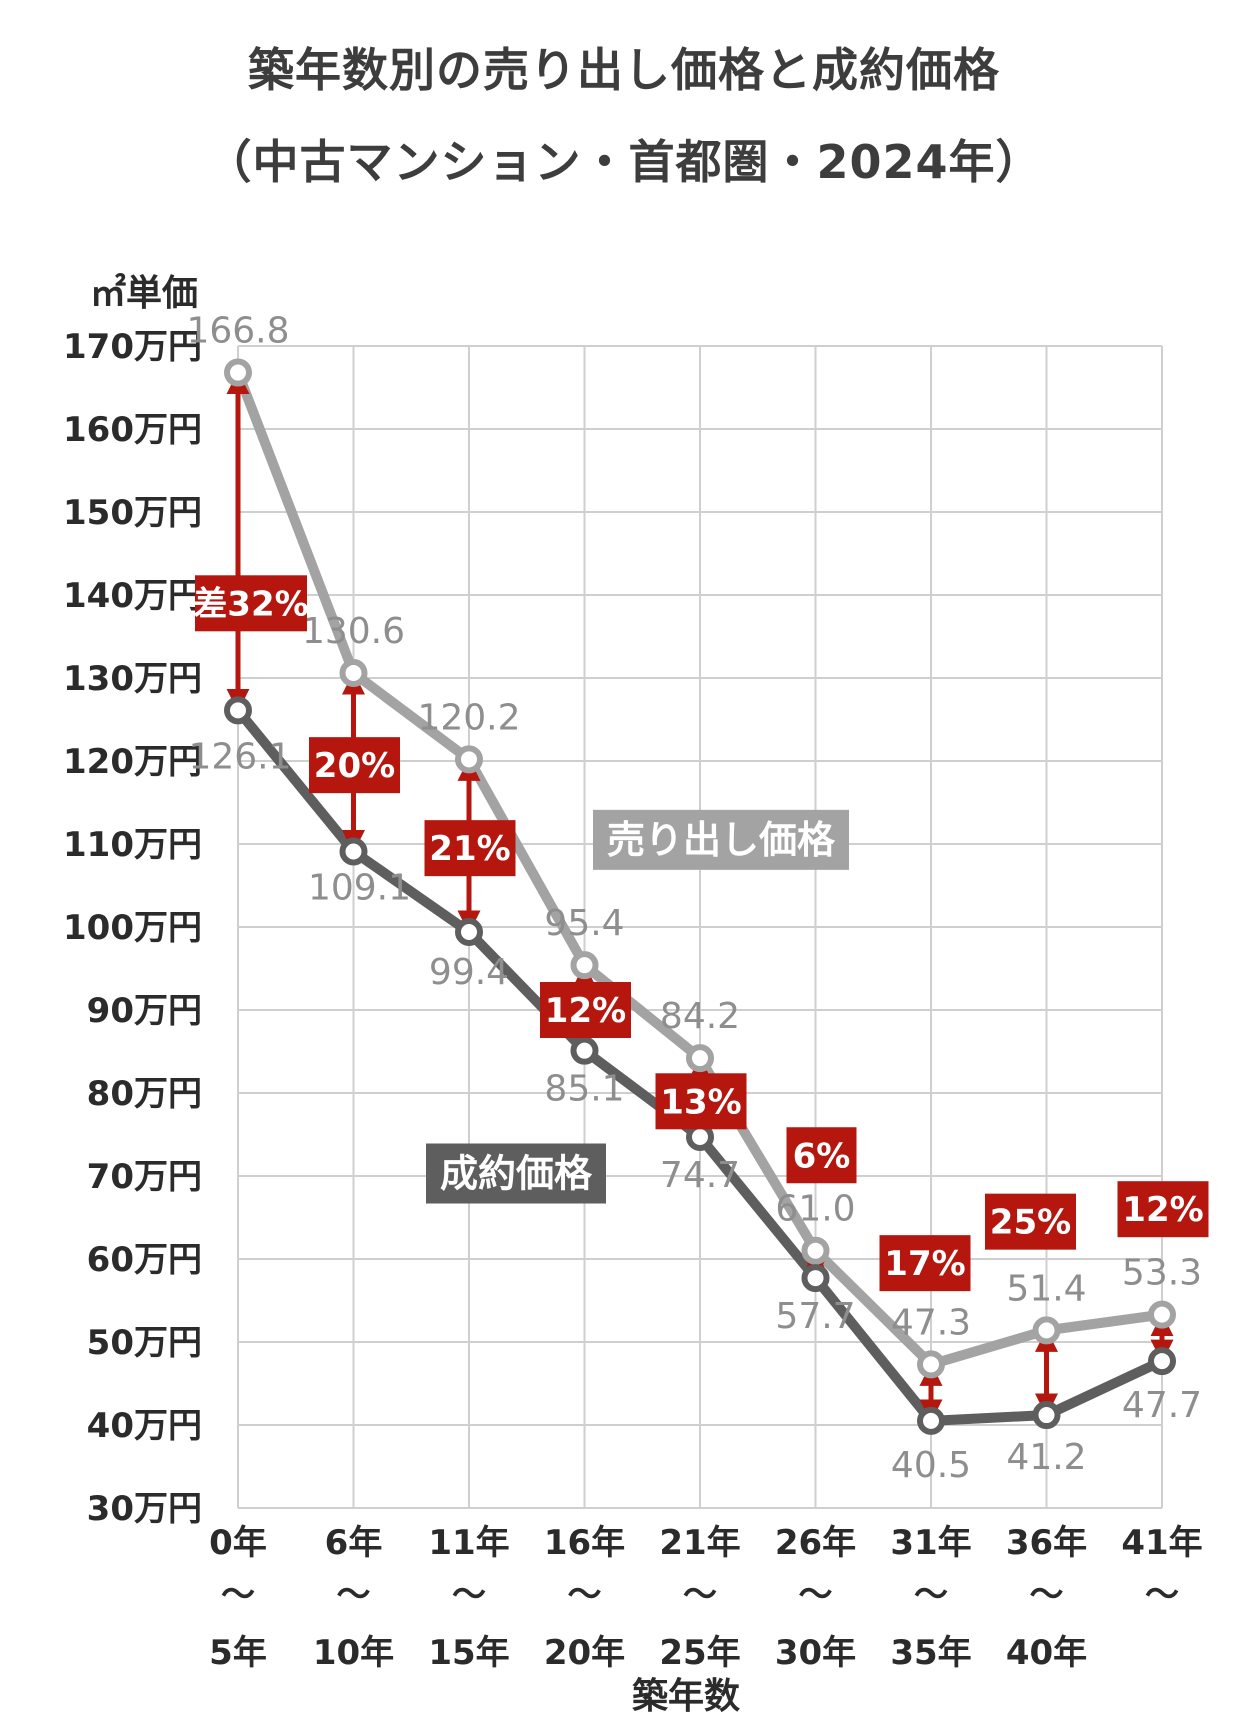  Describe the element at coordinates (353, 1653) in the screenshot. I see `x-tick-label-bottom: 10年` at that location.